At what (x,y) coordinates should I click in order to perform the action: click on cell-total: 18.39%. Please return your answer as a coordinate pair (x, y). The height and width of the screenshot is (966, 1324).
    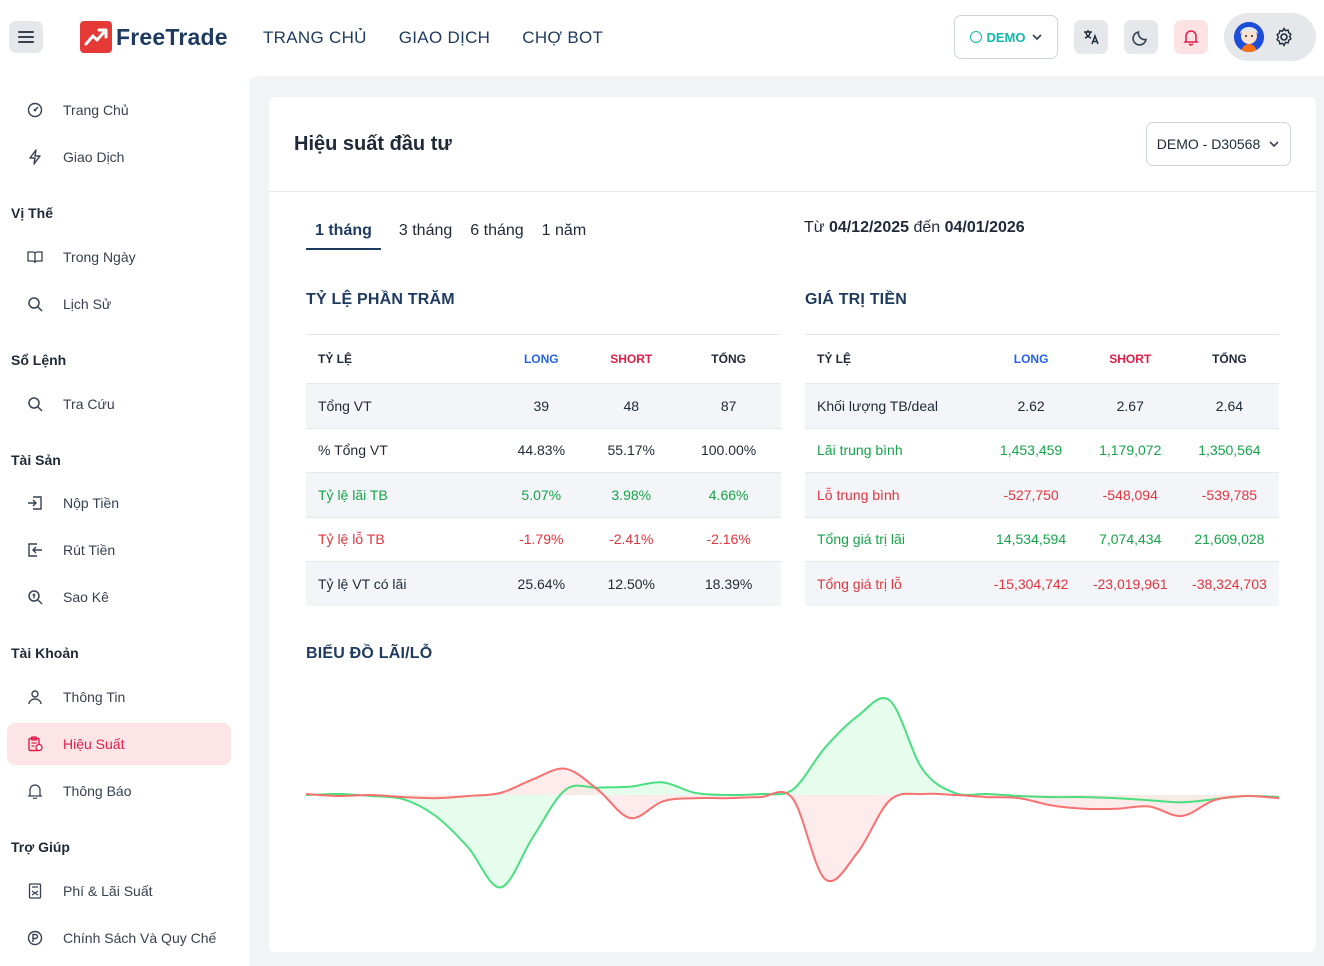
    Looking at the image, I should click on (728, 583).